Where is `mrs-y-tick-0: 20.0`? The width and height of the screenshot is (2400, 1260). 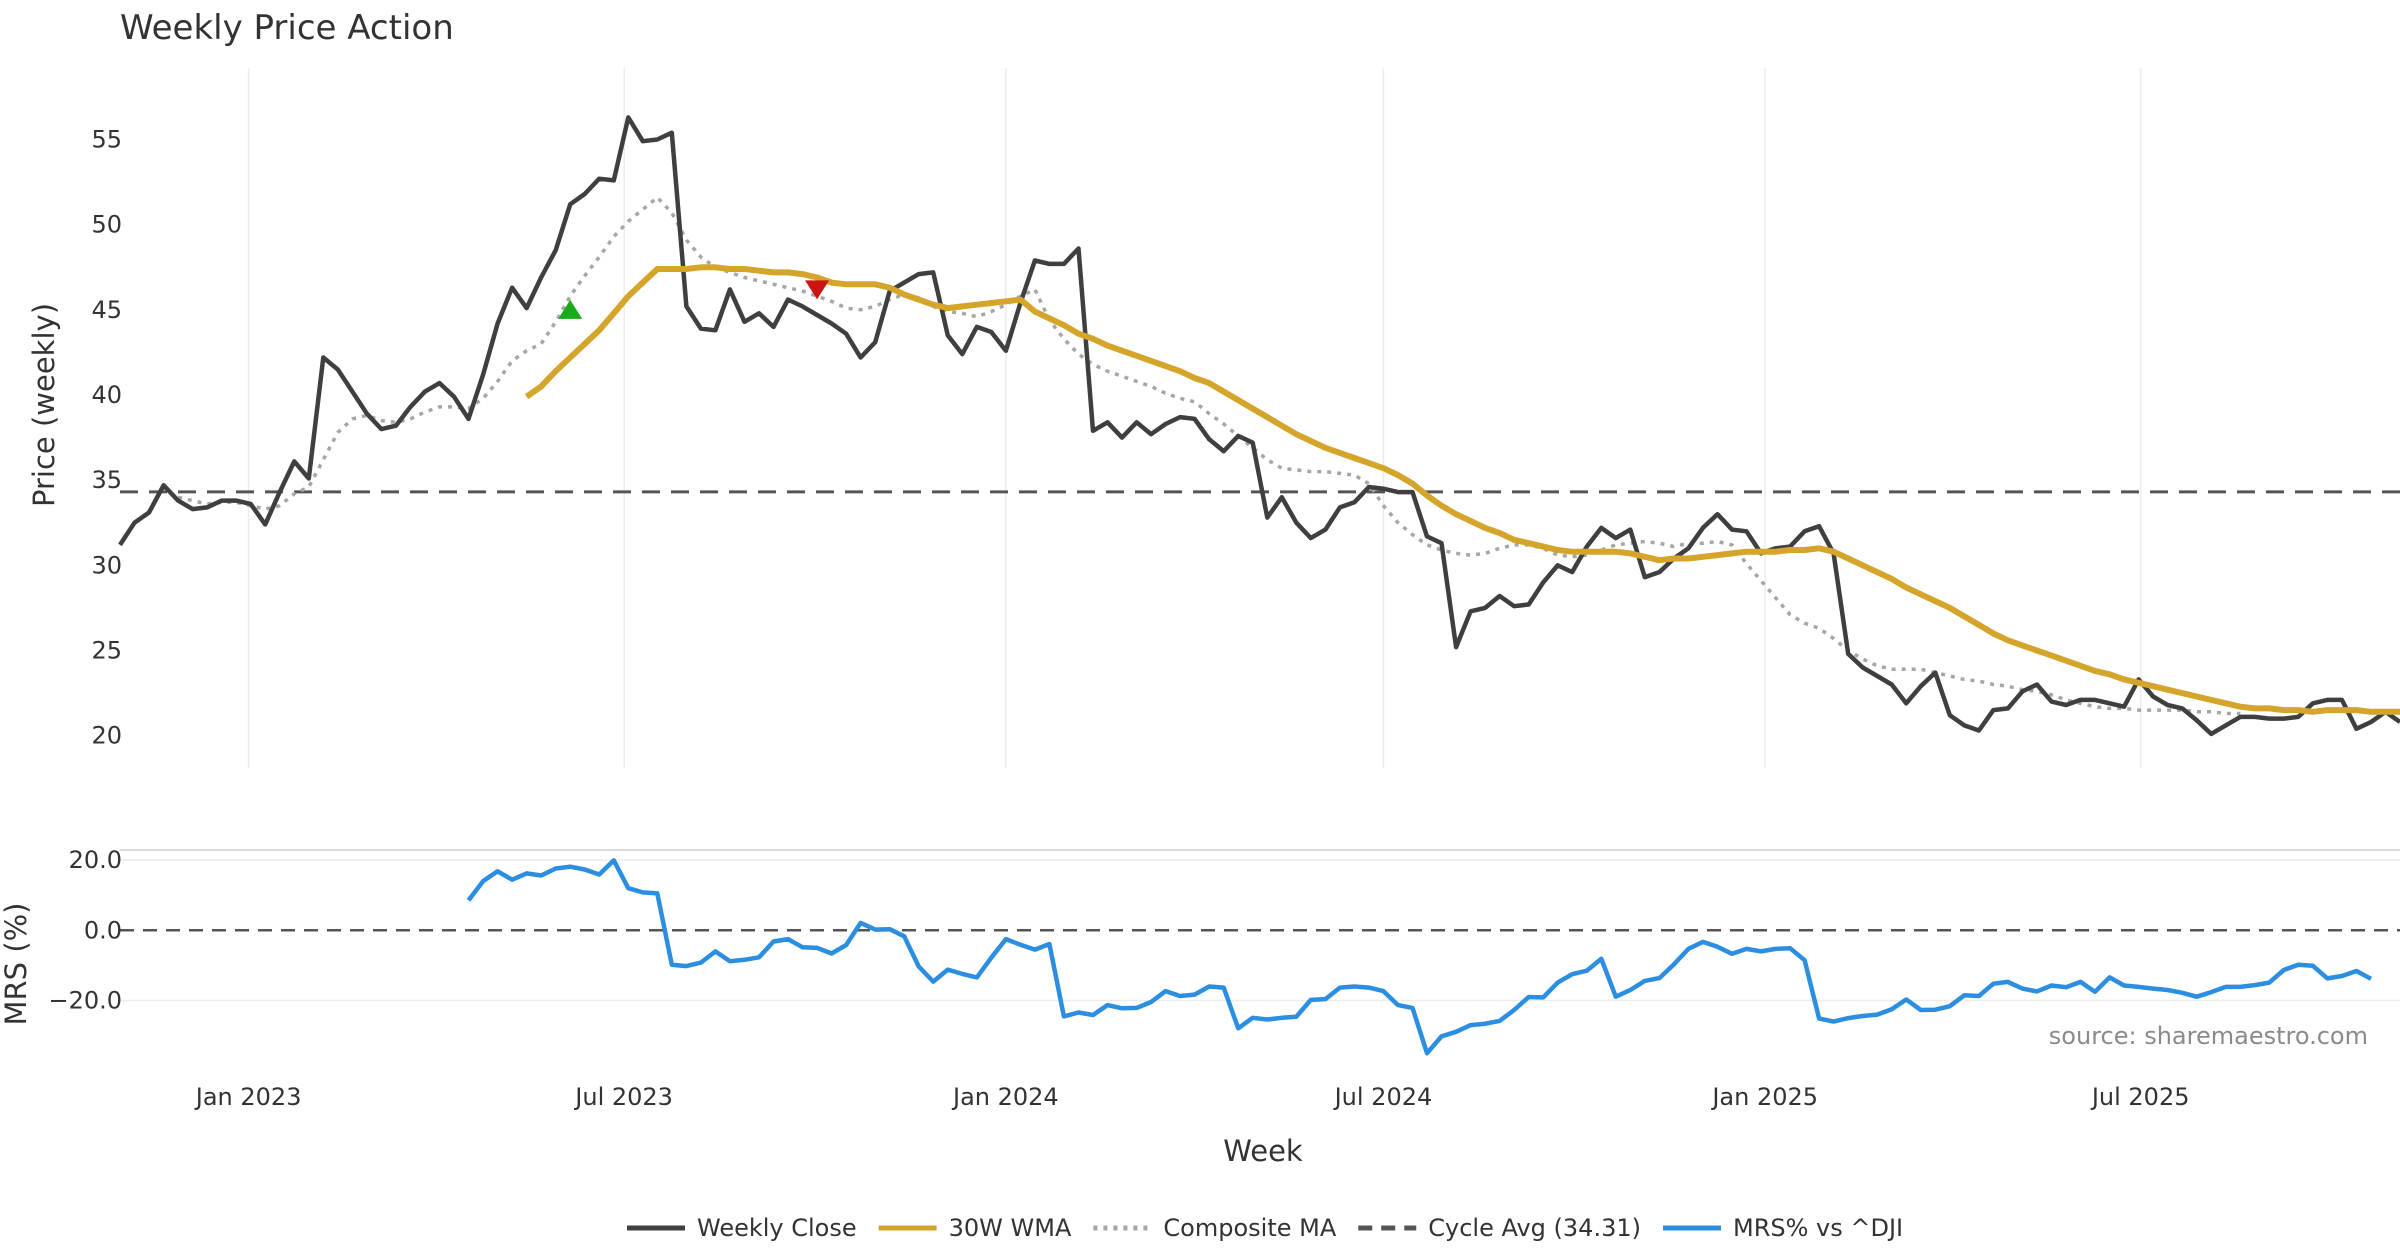 mrs-y-tick-0: 20.0 is located at coordinates (95, 860).